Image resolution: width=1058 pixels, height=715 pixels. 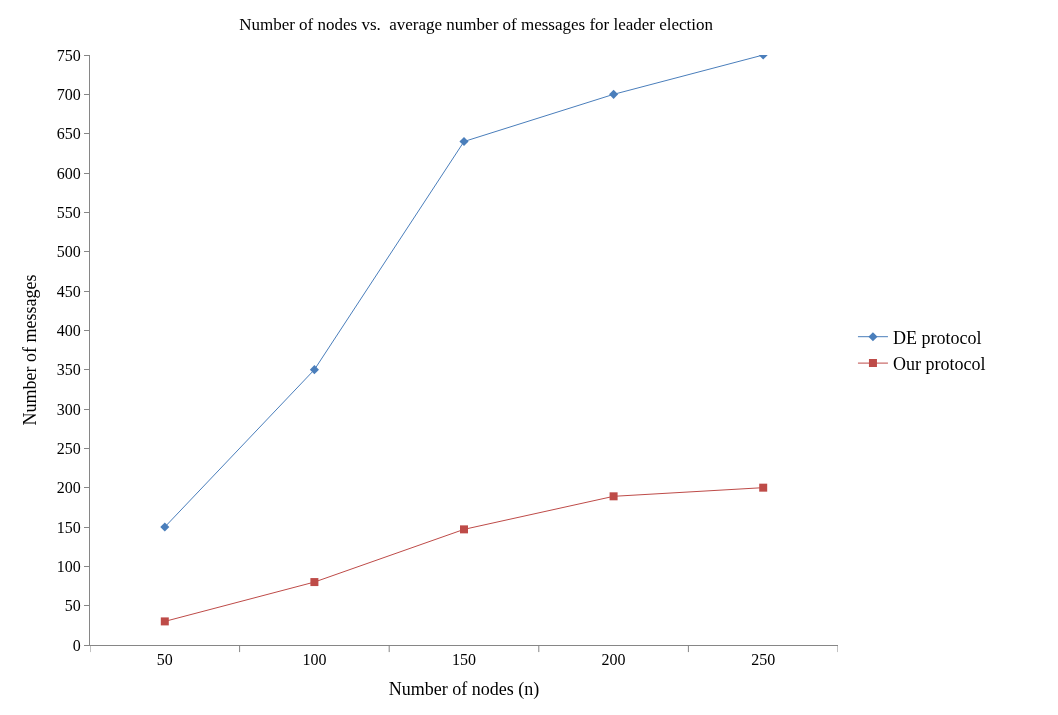 I want to click on y-tick-label: 50, so click(x=72, y=606).